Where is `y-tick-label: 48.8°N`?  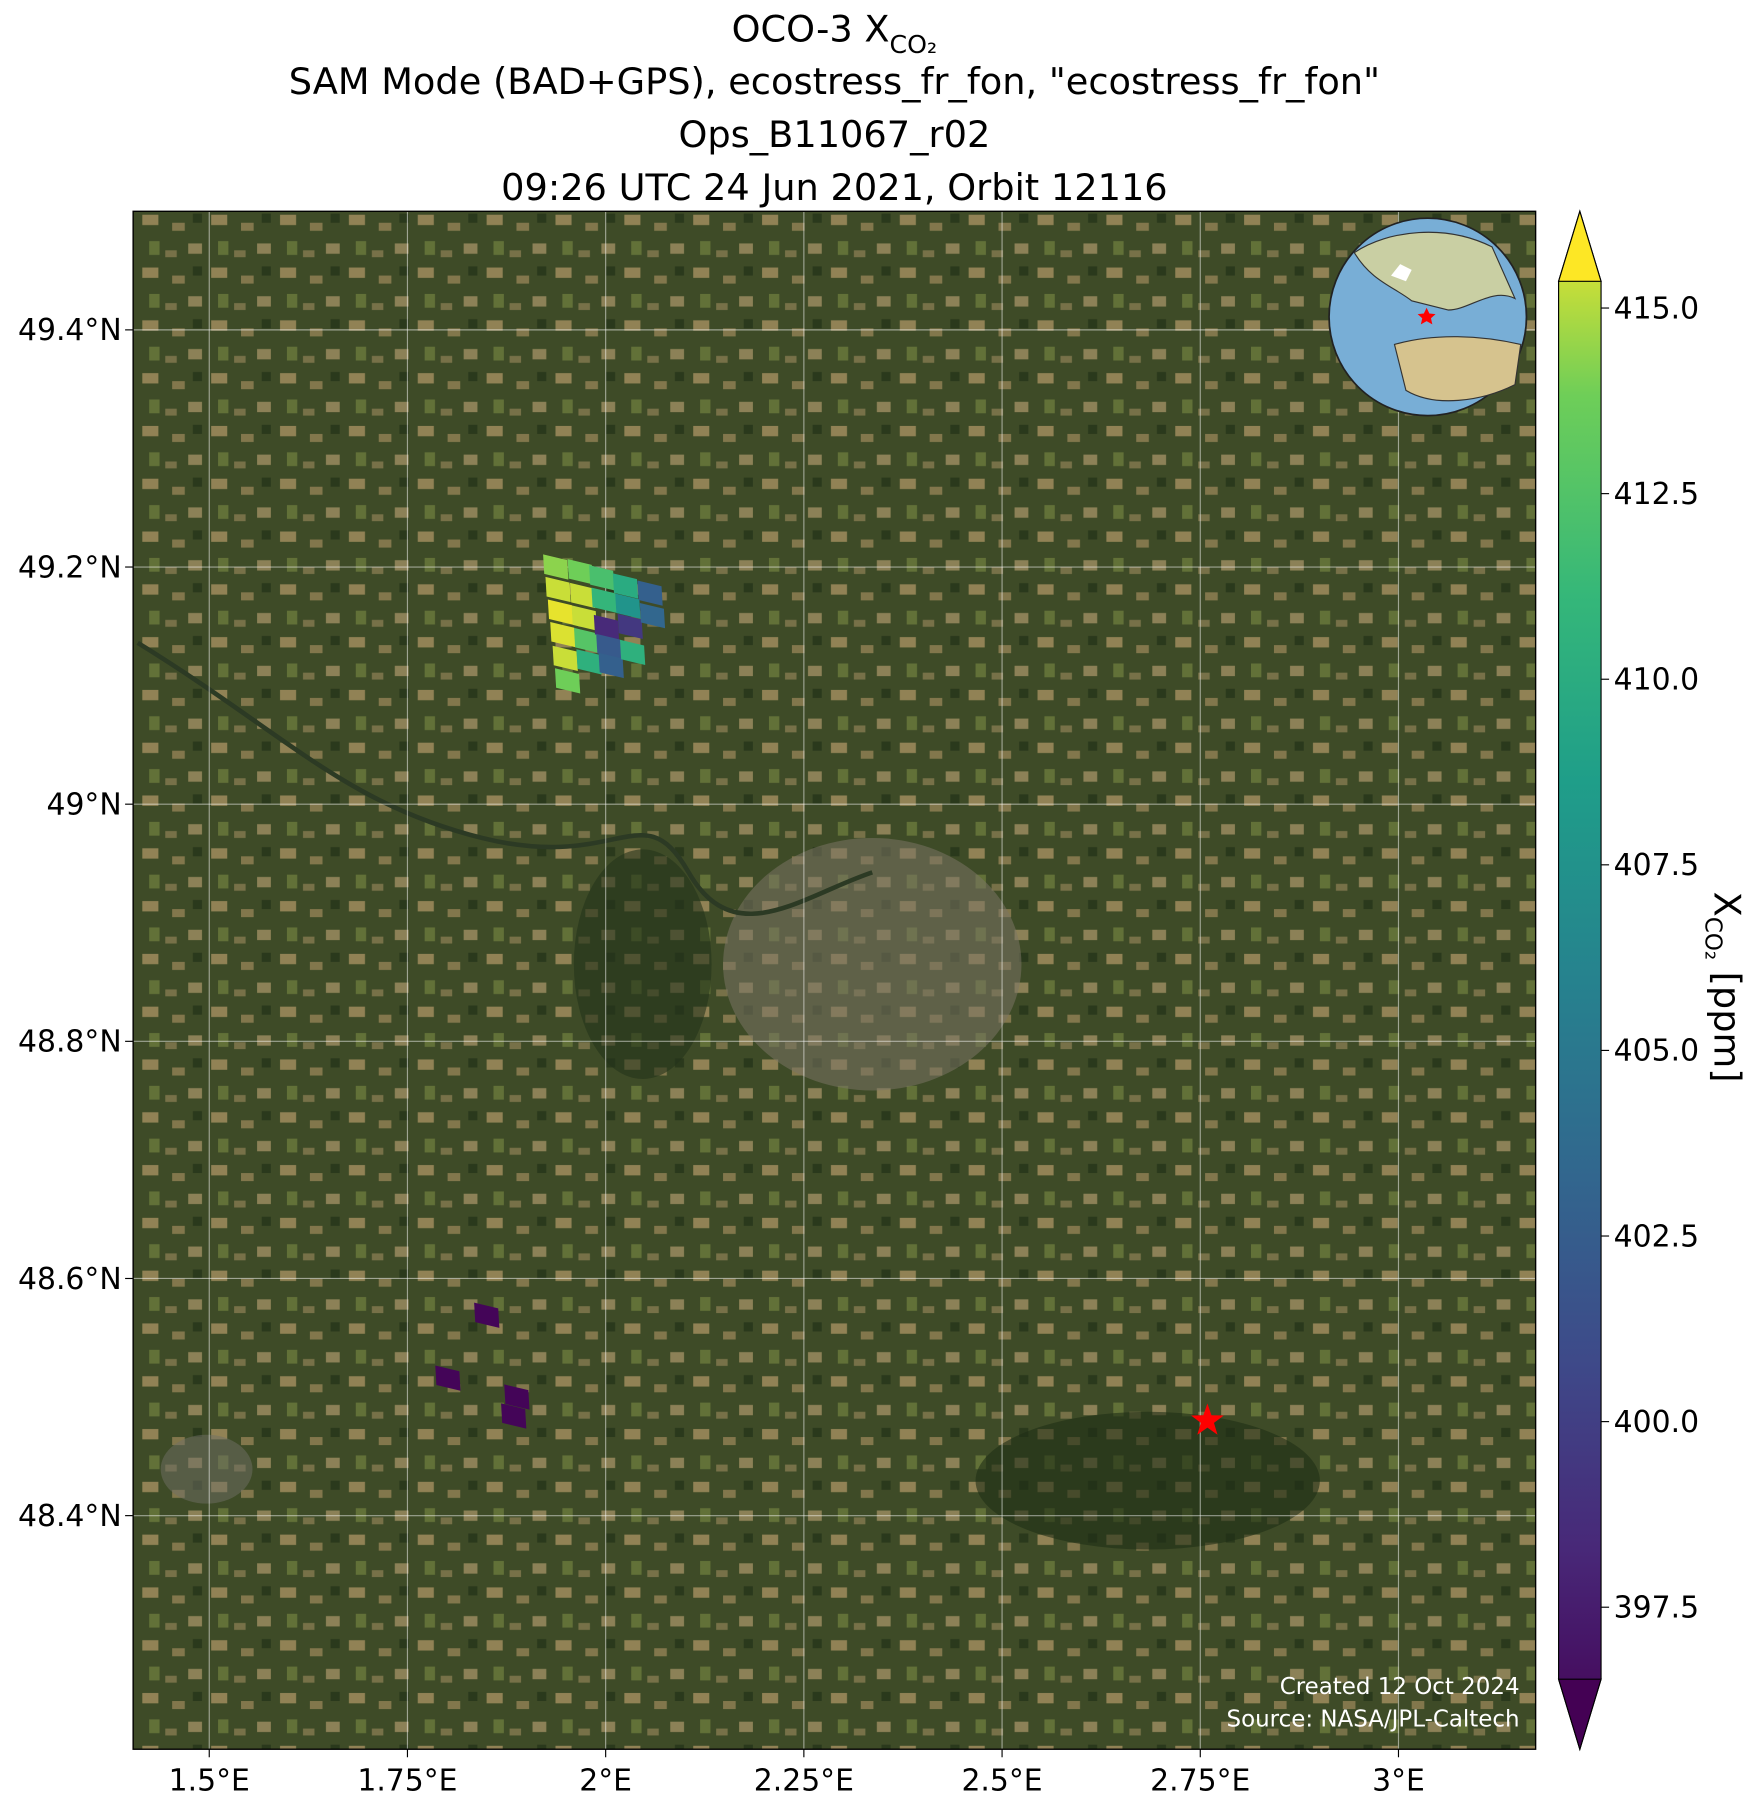 y-tick-label: 48.8°N is located at coordinates (70, 1042).